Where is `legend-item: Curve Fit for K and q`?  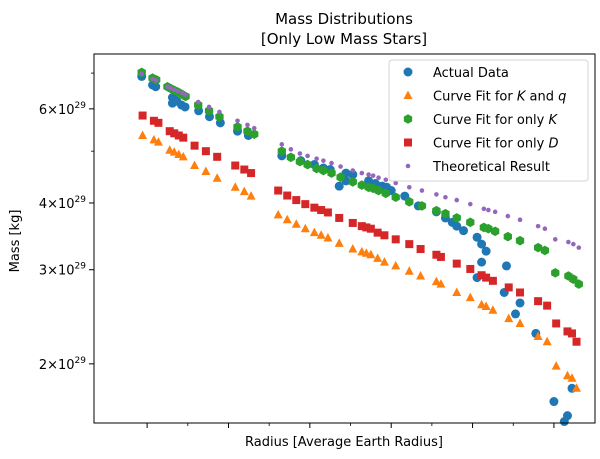 legend-item: Curve Fit for K and q is located at coordinates (484, 97).